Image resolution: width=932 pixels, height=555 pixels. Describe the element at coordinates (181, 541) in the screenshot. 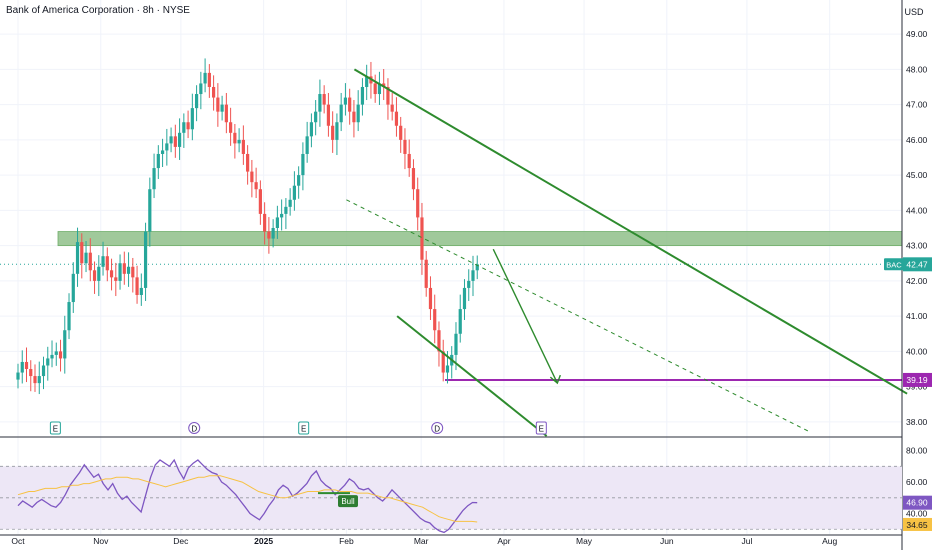

I see `time-tick-label-2: Dec` at that location.